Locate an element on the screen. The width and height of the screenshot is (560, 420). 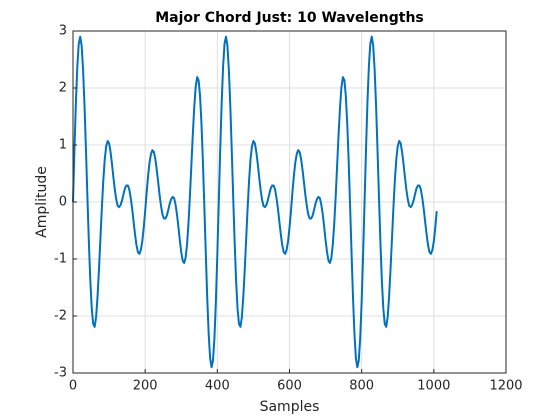
x-tick-label: 200 is located at coordinates (145, 386).